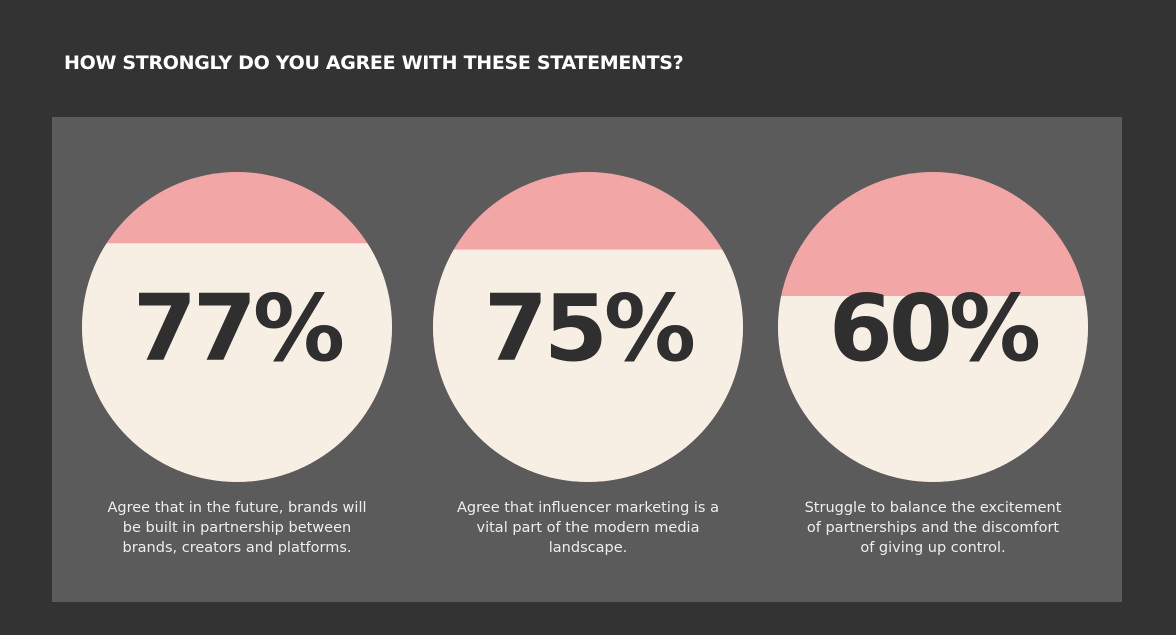 The width and height of the screenshot is (1176, 635). I want to click on circle-fill, so click(237, 362).